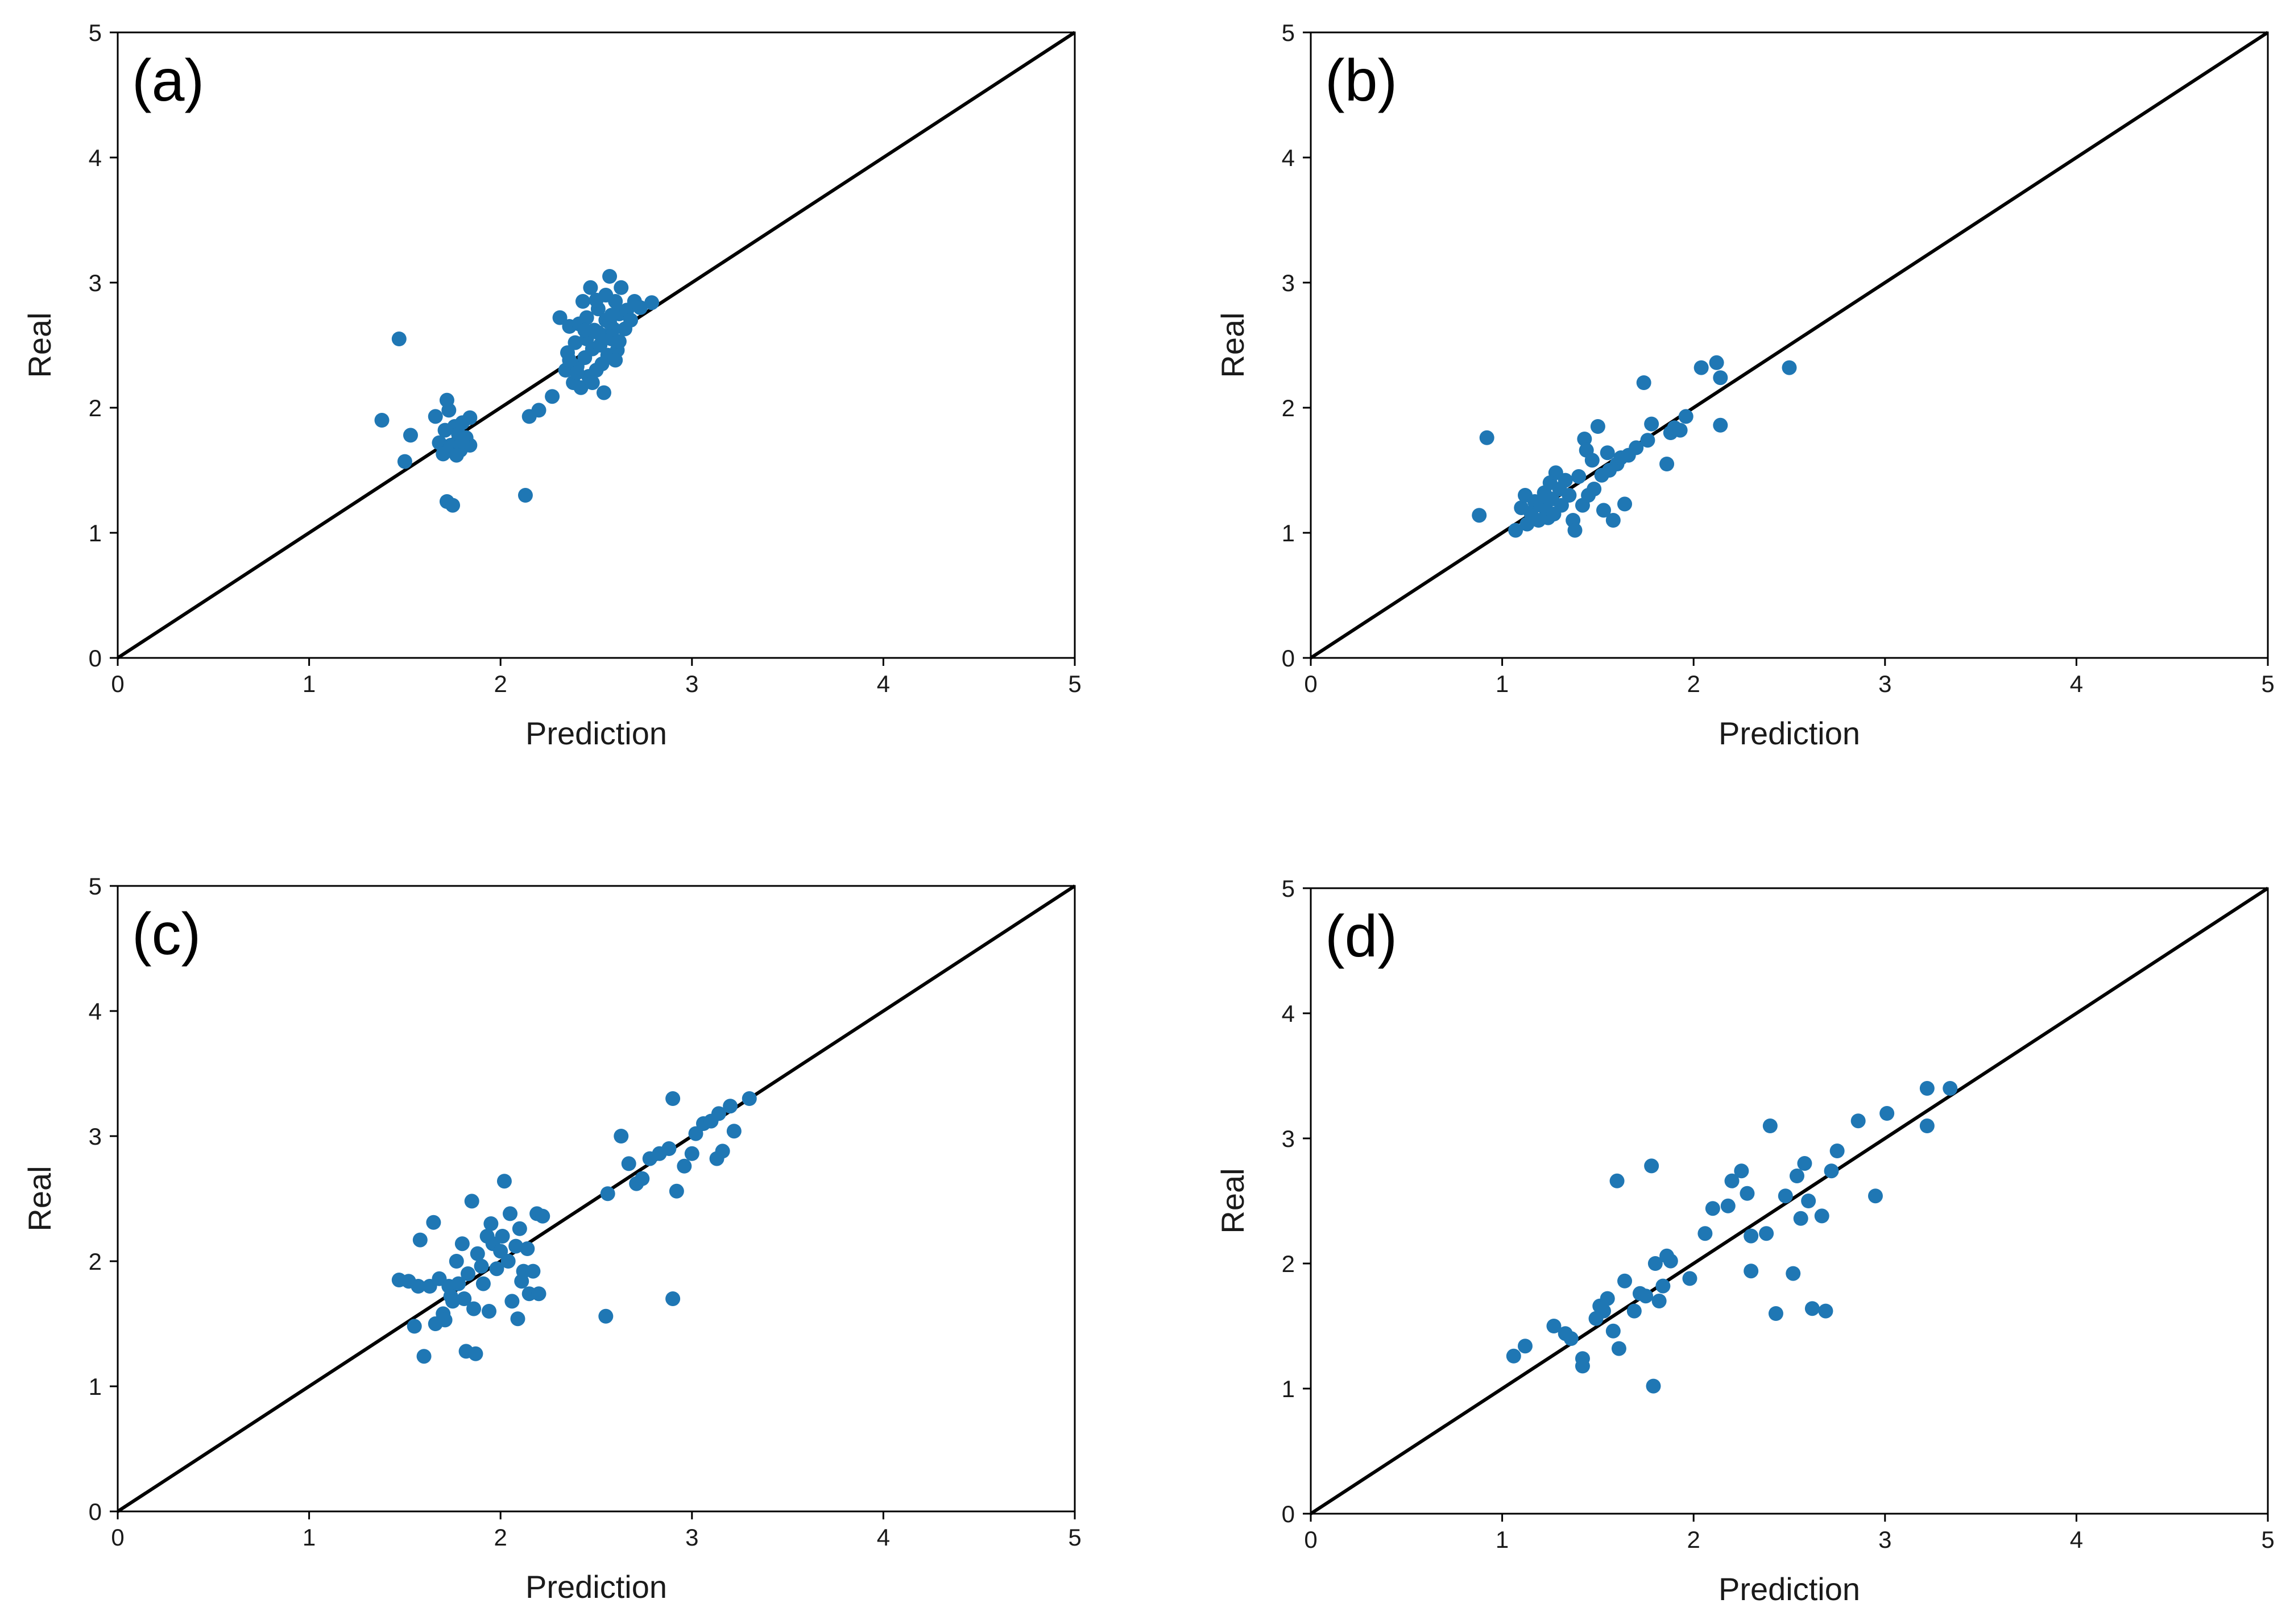 This screenshot has width=2294, height=1624. What do you see at coordinates (1310, 683) in the screenshot?
I see `x-tick-label: 0` at bounding box center [1310, 683].